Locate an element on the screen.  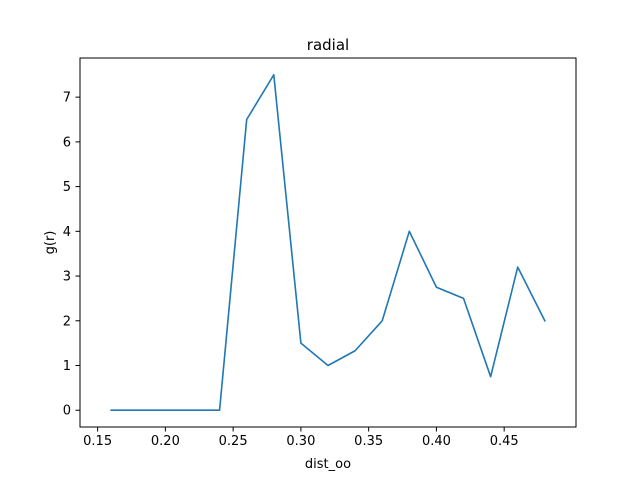
x-tick-label: 0.35 is located at coordinates (368, 441).